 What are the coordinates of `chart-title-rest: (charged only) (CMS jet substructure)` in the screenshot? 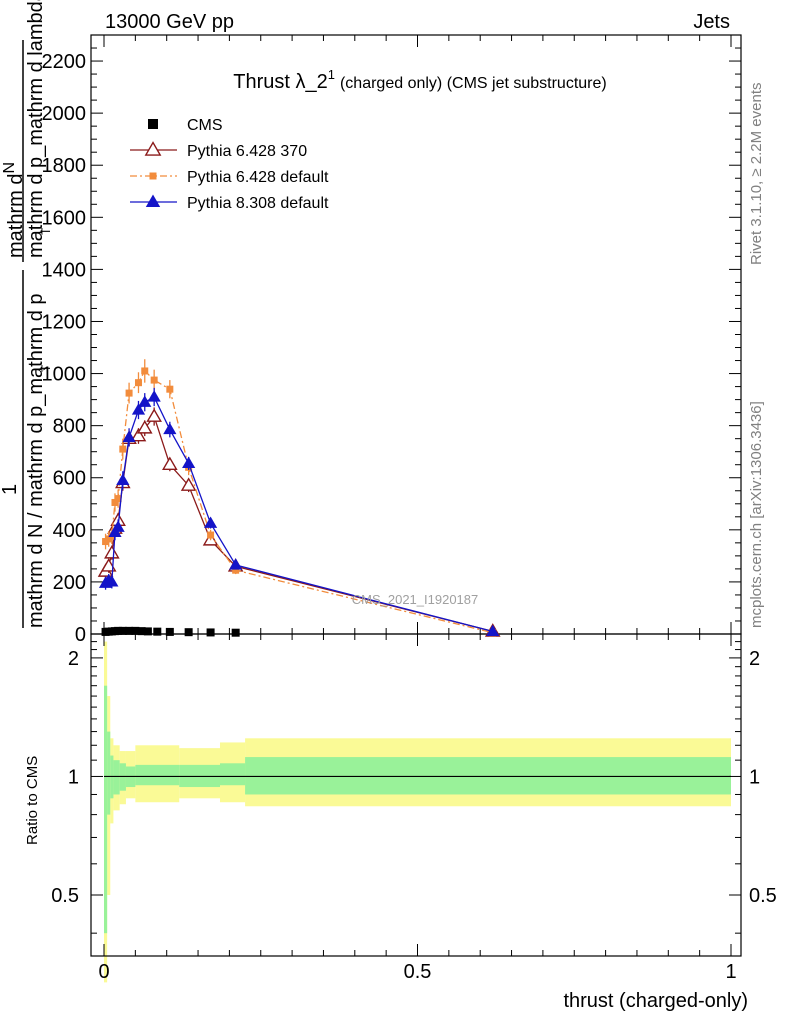 It's located at (473, 83).